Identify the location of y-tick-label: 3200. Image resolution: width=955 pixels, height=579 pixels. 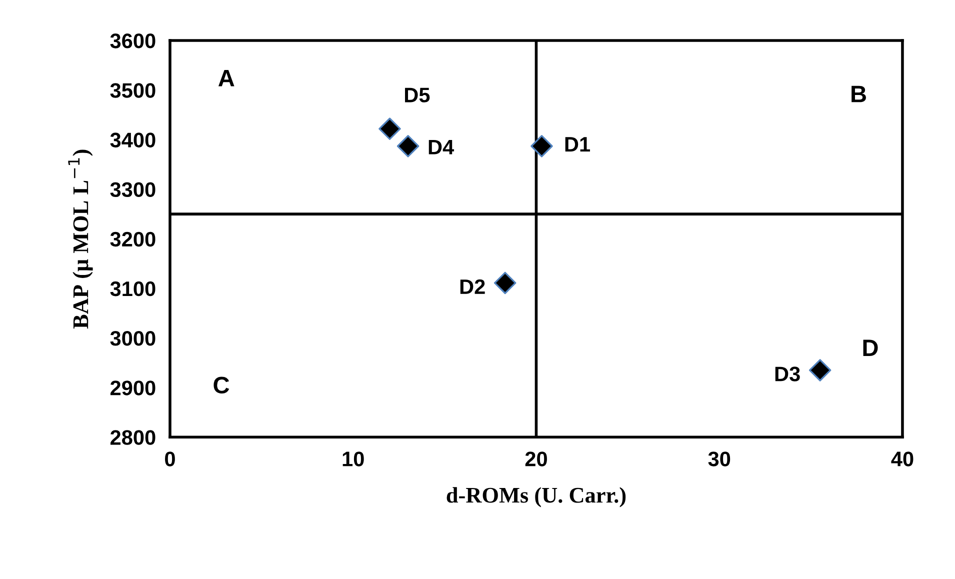
(133, 239).